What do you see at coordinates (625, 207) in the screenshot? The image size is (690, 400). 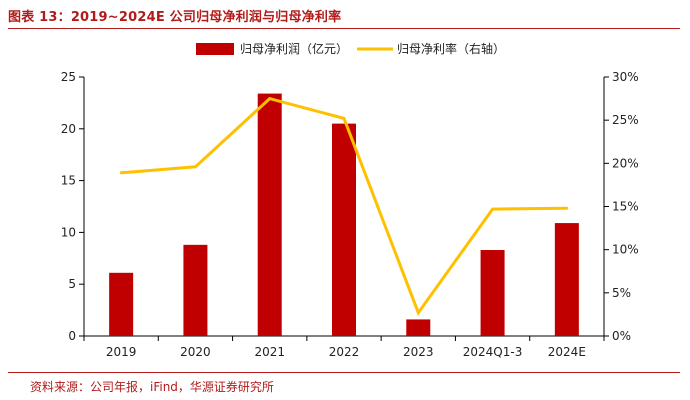 I see `right-axis-tick-label: 15%` at bounding box center [625, 207].